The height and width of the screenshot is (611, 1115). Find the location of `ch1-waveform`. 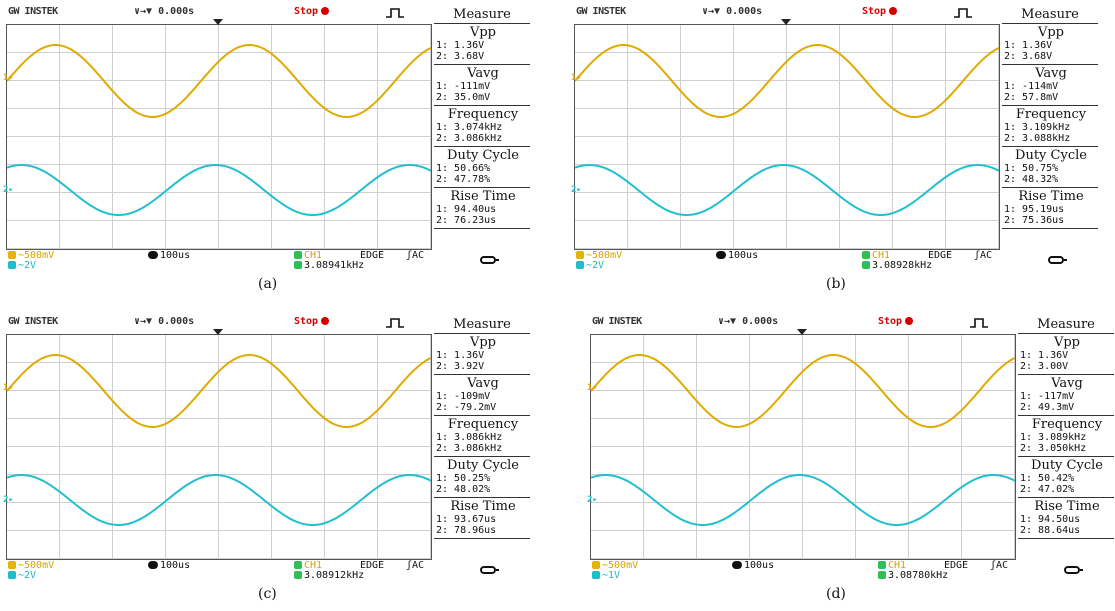

ch1-waveform is located at coordinates (803, 391).